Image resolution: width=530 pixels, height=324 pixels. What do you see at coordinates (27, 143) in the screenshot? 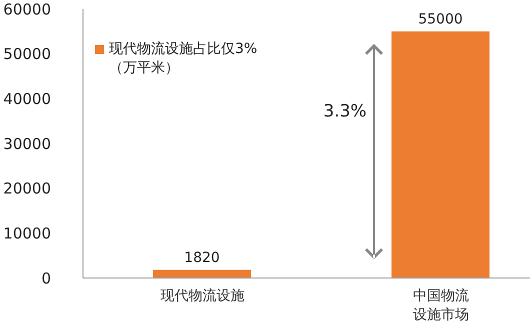
I see `y-tick-label: 30000` at bounding box center [27, 143].